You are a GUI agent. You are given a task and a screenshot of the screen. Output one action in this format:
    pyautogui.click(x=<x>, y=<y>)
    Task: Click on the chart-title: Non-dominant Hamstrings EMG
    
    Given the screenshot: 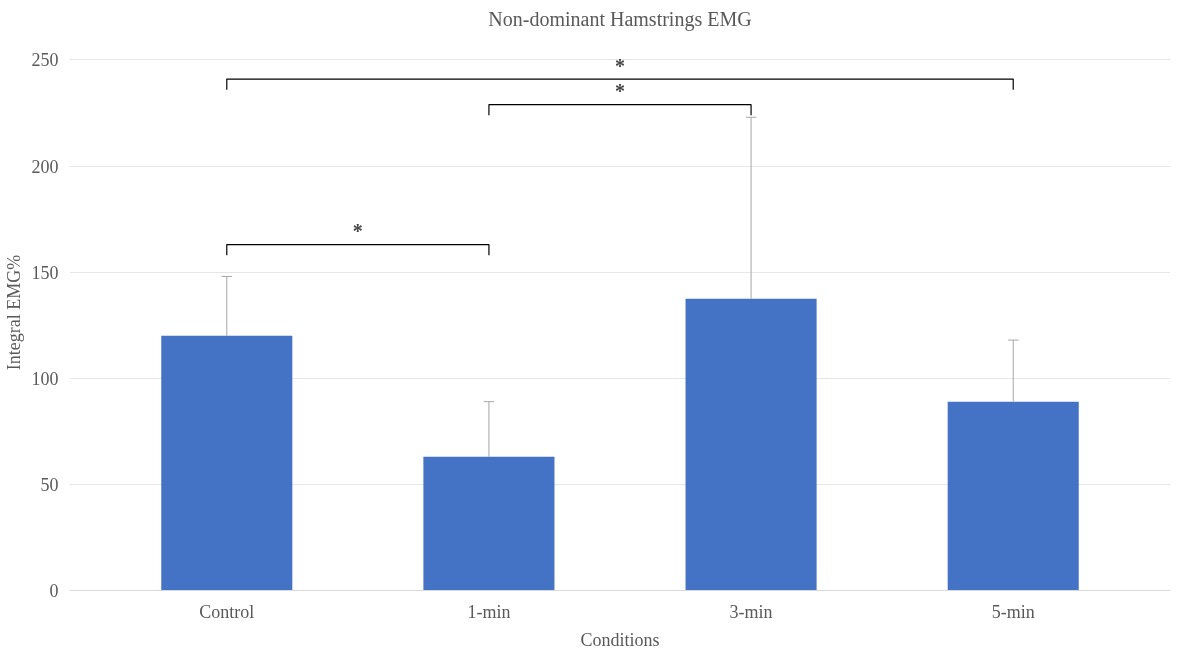 What is the action you would take?
    pyautogui.click(x=620, y=19)
    